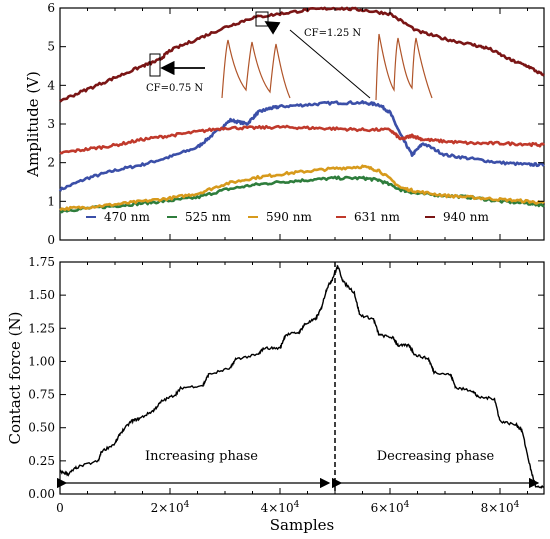  What do you see at coordinates (41, 328) in the screenshot?
I see `force-y-tick-label: 1.25` at bounding box center [41, 328].